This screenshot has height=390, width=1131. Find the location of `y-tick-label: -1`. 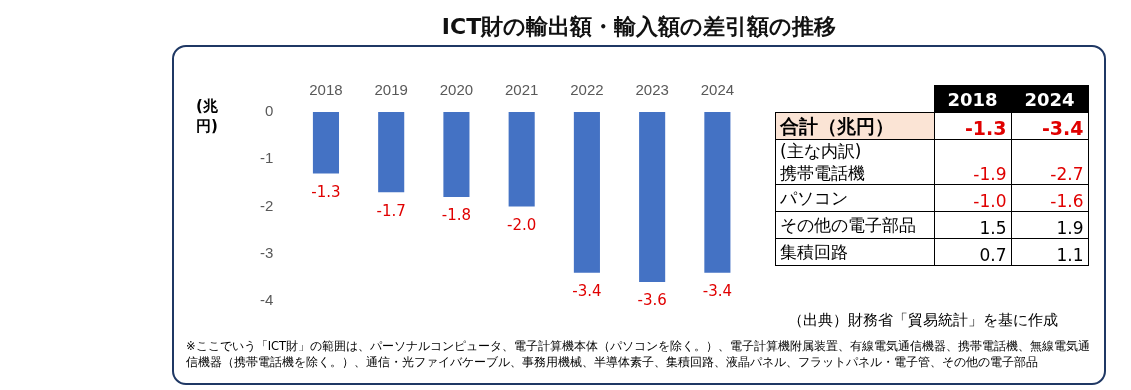

y-tick-label: -1 is located at coordinates (266, 158).